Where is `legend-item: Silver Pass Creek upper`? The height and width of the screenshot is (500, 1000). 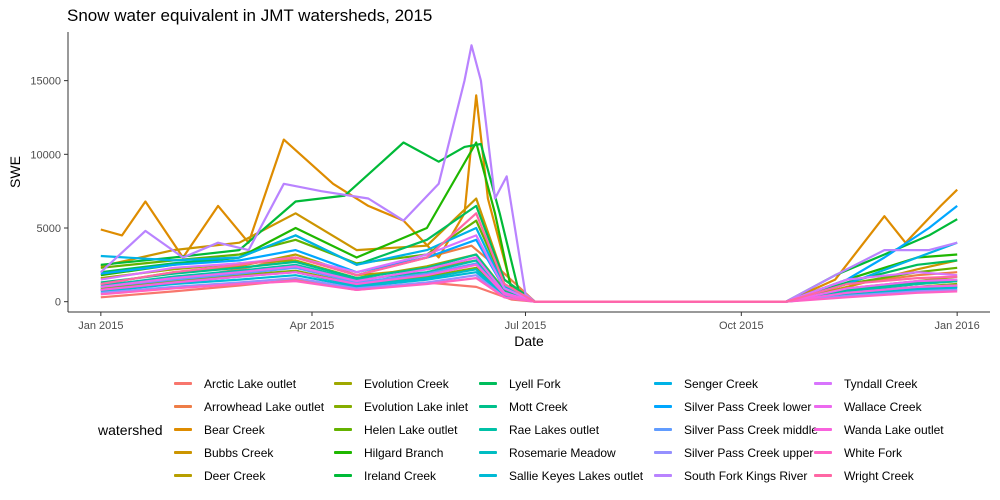
legend-item: Silver Pass Creek upper is located at coordinates (734, 452).